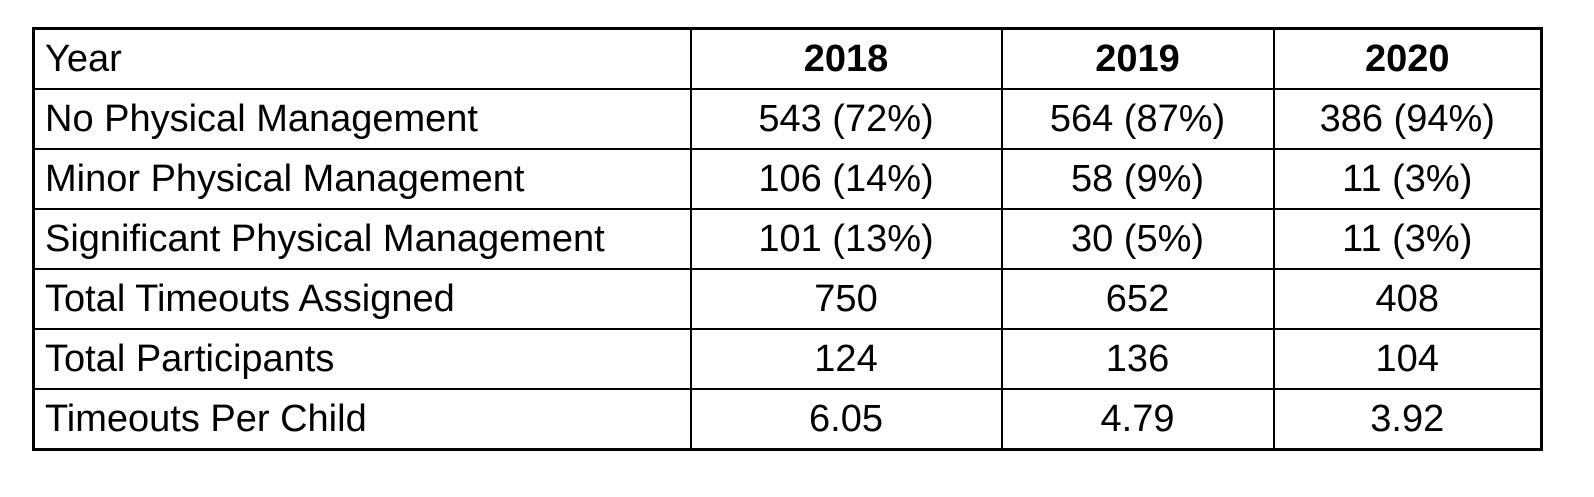 Image resolution: width=1594 pixels, height=497 pixels. What do you see at coordinates (362, 239) in the screenshot?
I see `row-label: Significant Physical Management` at bounding box center [362, 239].